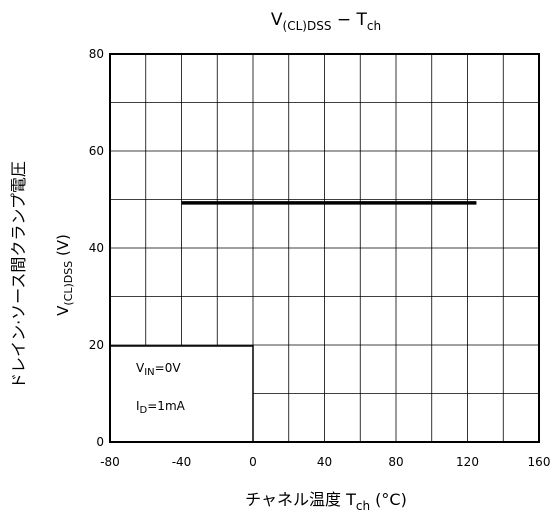 This screenshot has width=554, height=521. Describe the element at coordinates (18, 275) in the screenshot. I see `y-axis-label-line1: ドレイン·ソース間クランプ電圧` at that location.